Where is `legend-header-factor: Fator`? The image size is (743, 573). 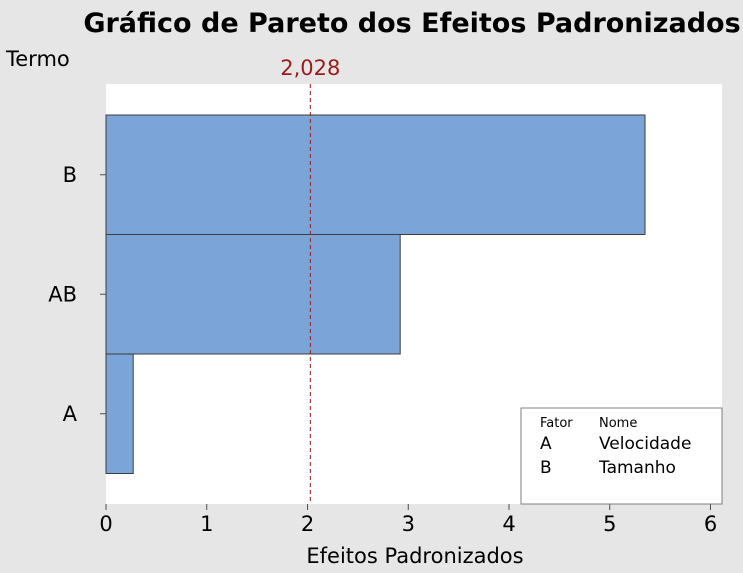 legend-header-factor: Fator is located at coordinates (556, 423).